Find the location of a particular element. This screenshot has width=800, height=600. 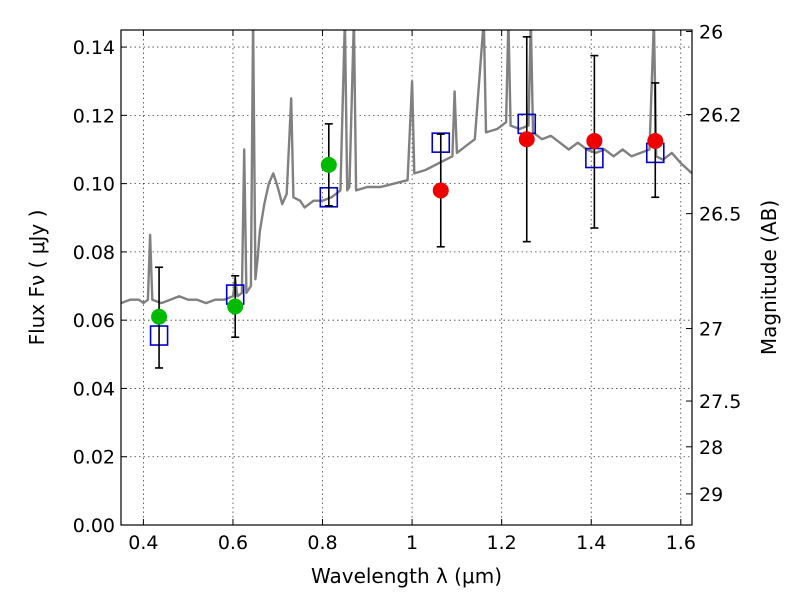

y-tick-label: 0.06 is located at coordinates (94, 321).